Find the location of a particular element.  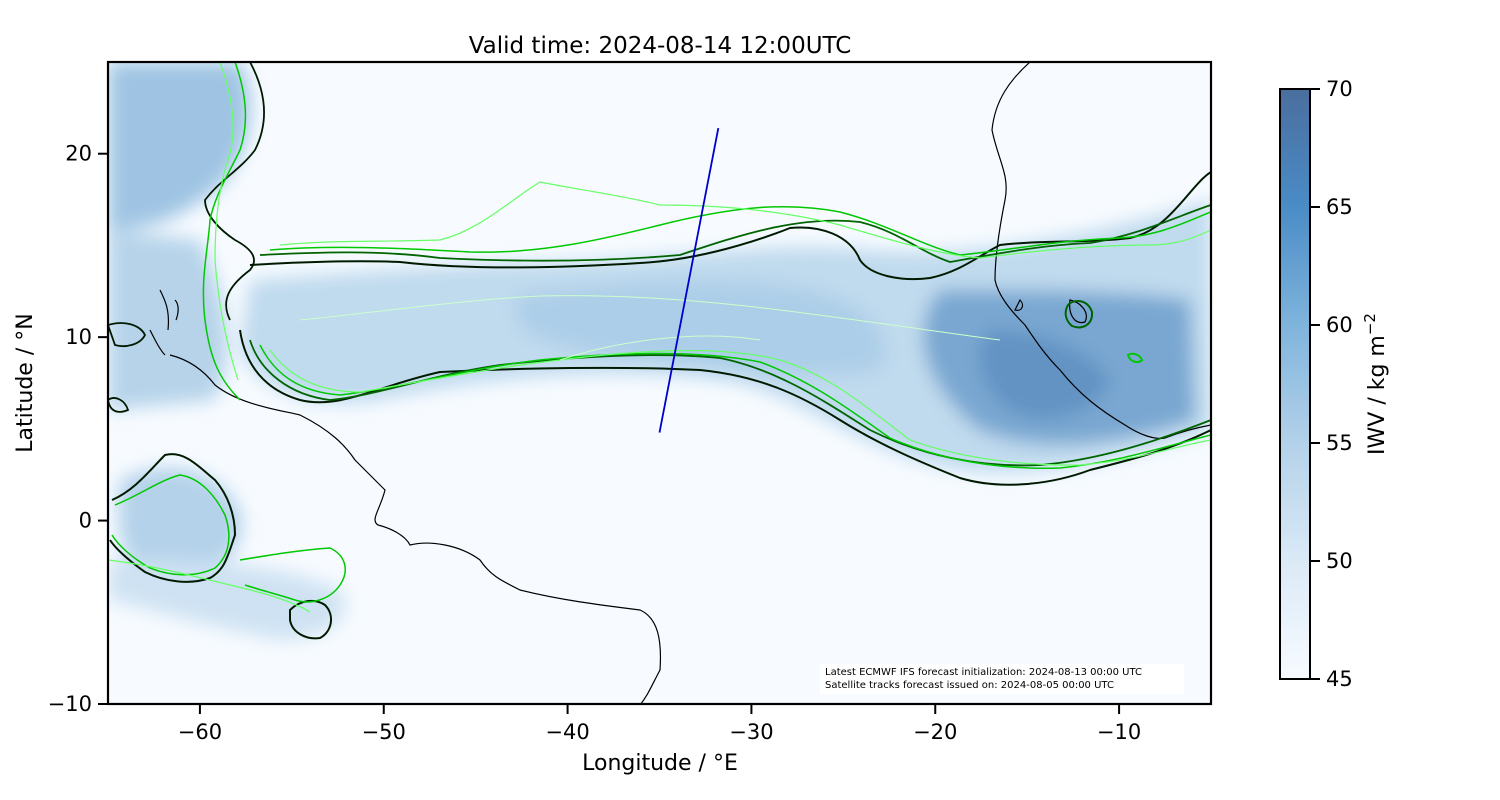

y-axis-label: Latitude / °N is located at coordinates (25, 382).